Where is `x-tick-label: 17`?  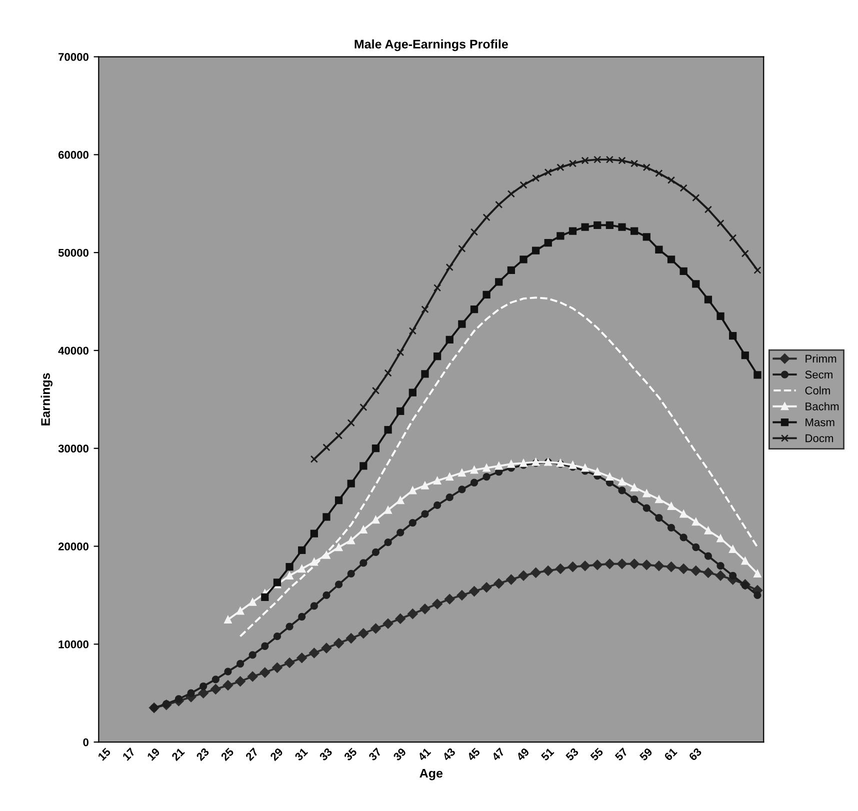 x-tick-label: 17 is located at coordinates (129, 754).